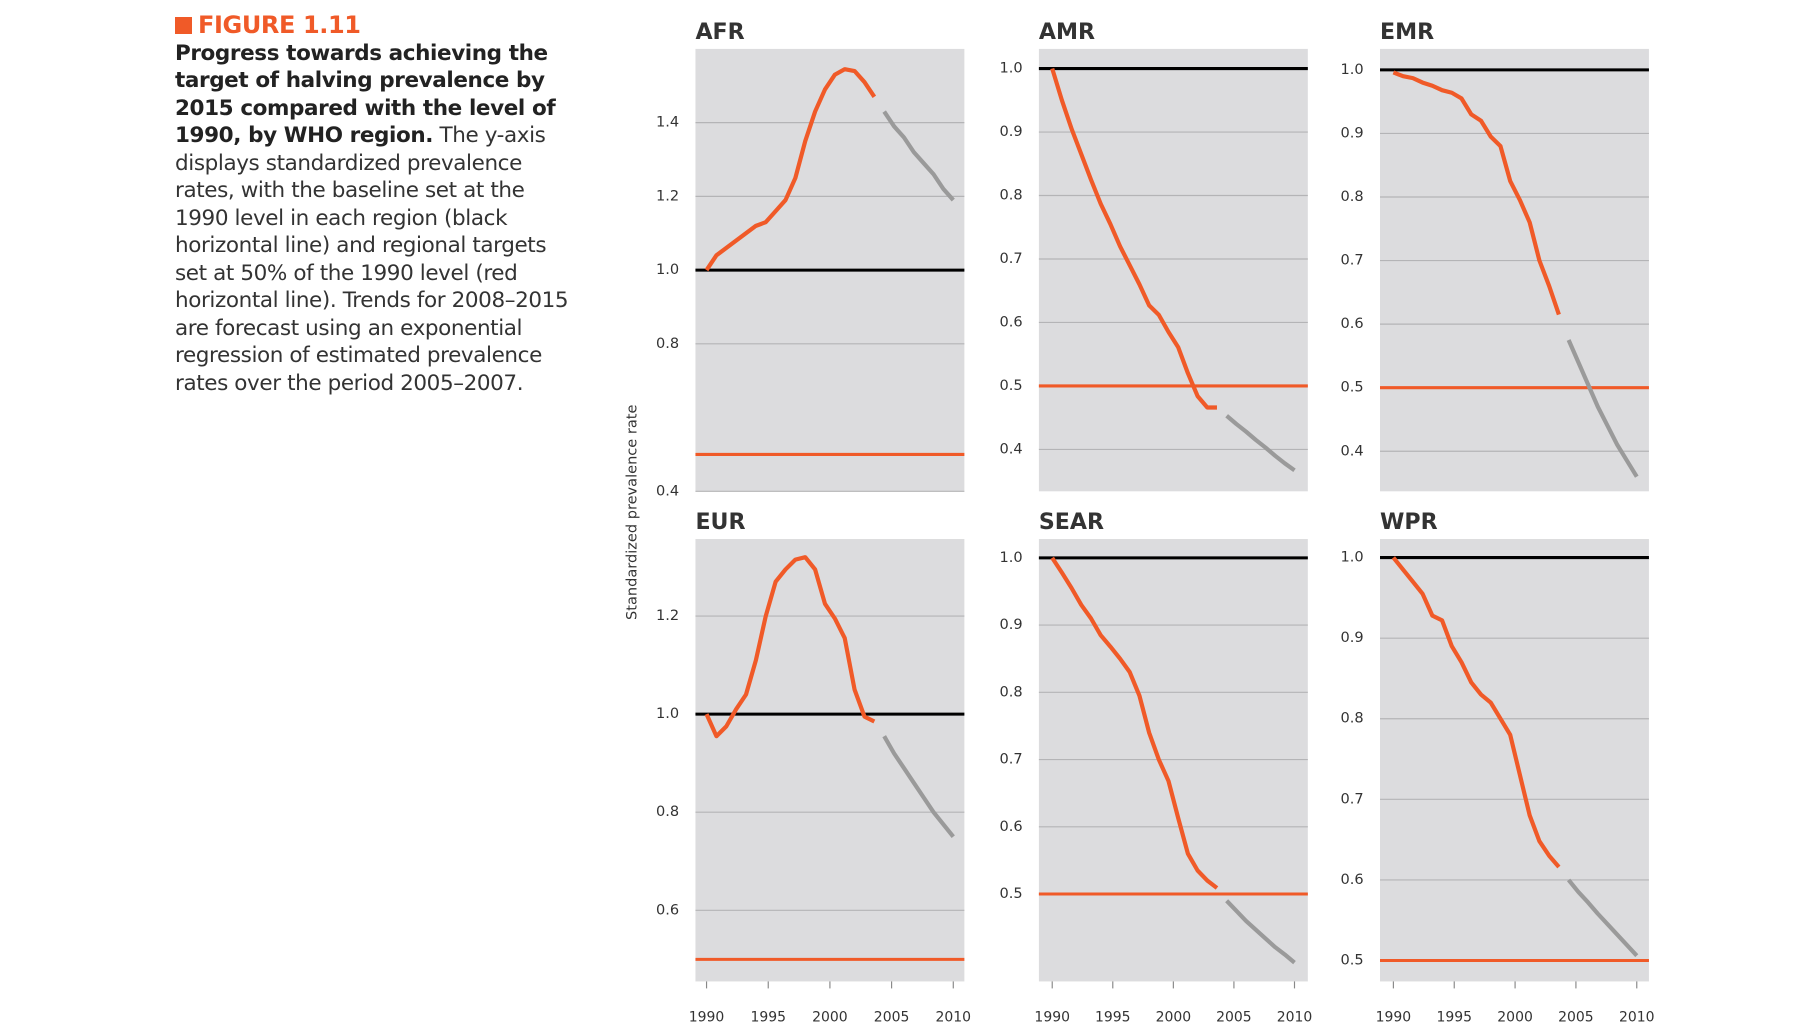 The width and height of the screenshot is (1817, 1028). Describe the element at coordinates (1067, 32) in the screenshot. I see `panel-title: AMR` at that location.